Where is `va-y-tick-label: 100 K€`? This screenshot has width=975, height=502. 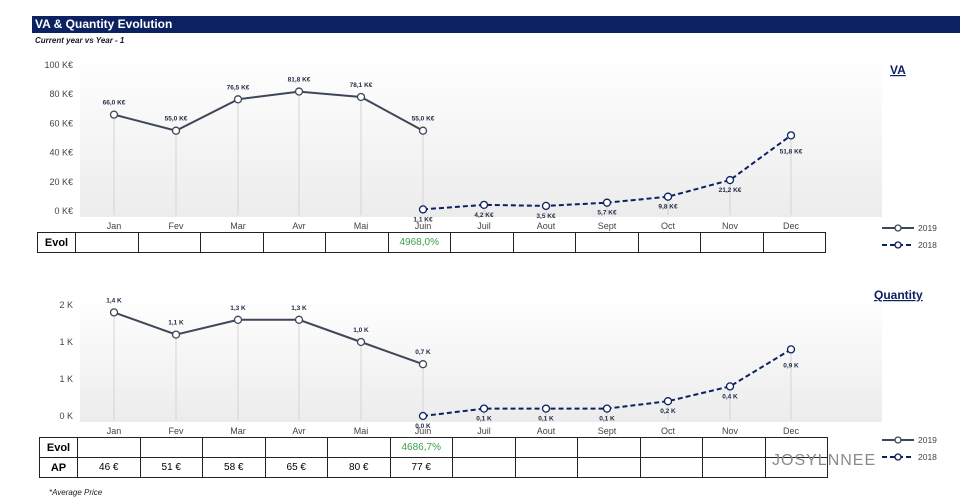 va-y-tick-label: 100 K€ is located at coordinates (58, 65).